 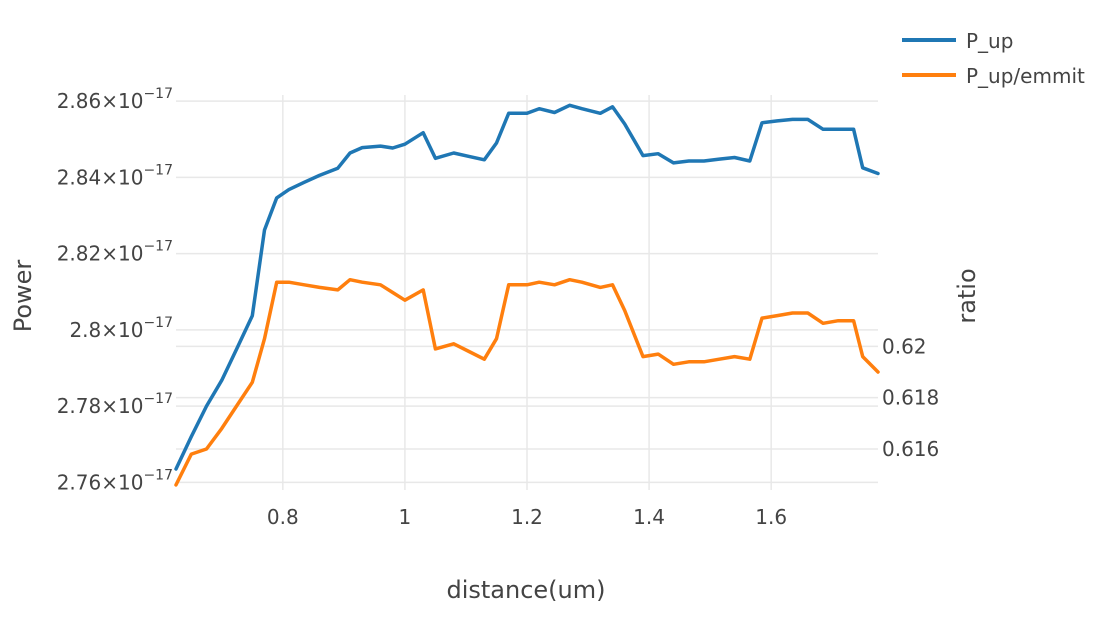 What do you see at coordinates (23, 296) in the screenshot?
I see `y-axis-title: Power` at bounding box center [23, 296].